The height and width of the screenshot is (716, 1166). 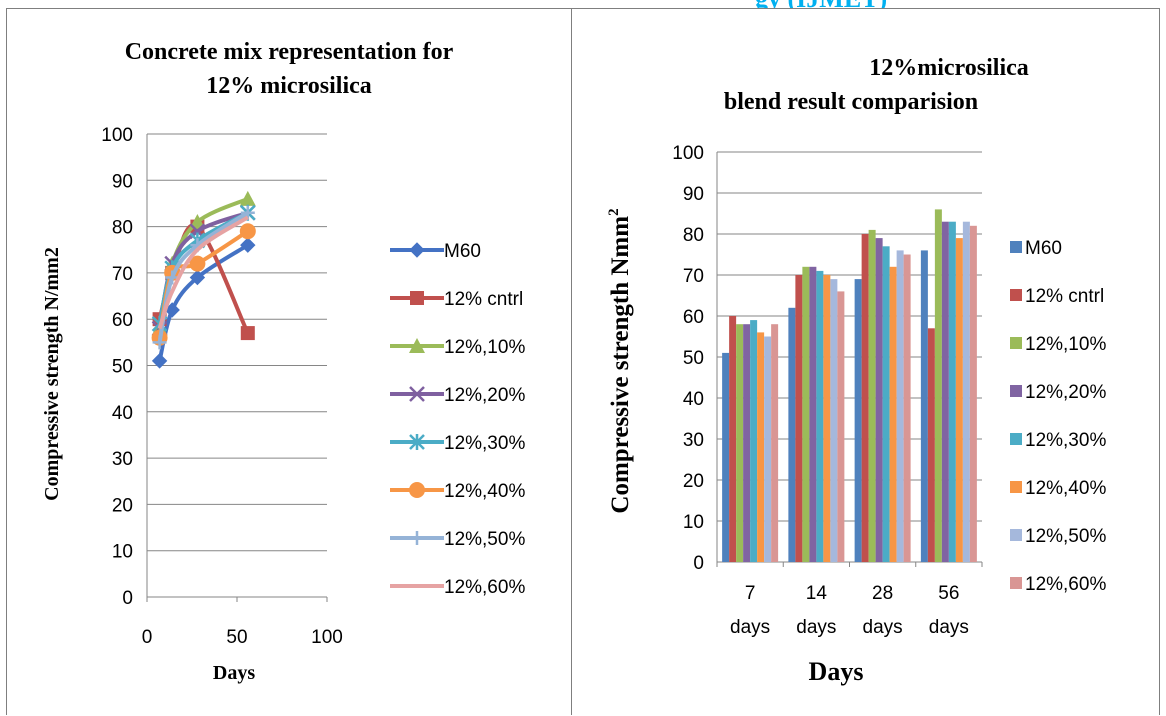 I want to click on line-legend-entry-1: M60, so click(x=435, y=251).